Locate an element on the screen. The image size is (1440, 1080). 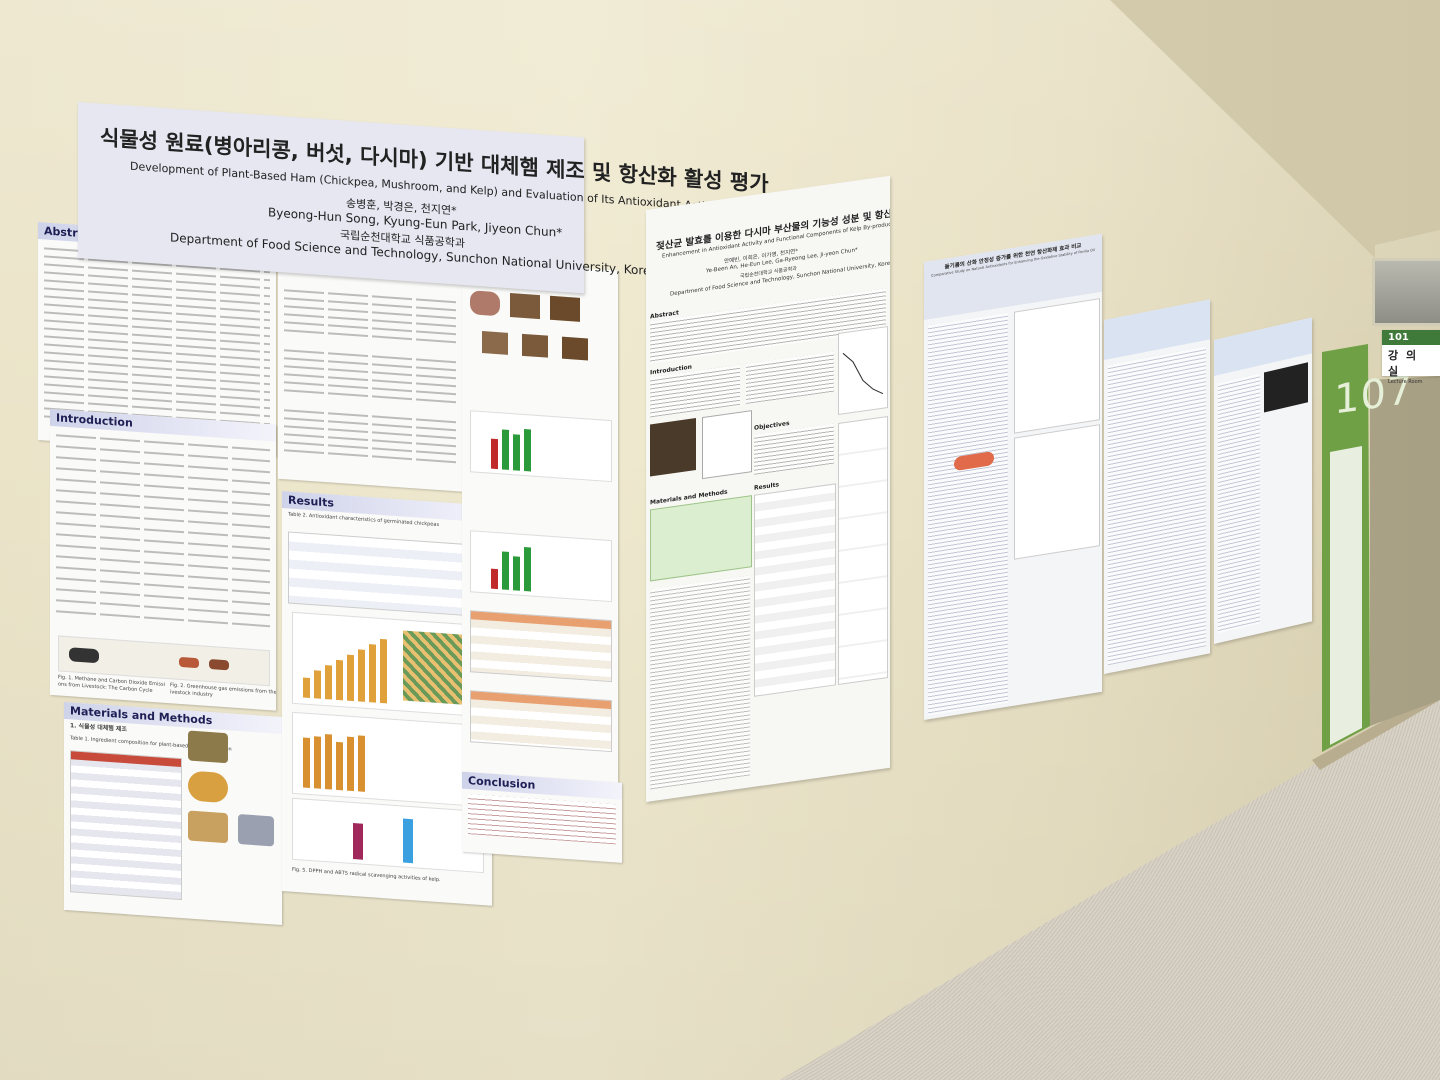
bar-chart-1-bars is located at coordinates (345, 661).